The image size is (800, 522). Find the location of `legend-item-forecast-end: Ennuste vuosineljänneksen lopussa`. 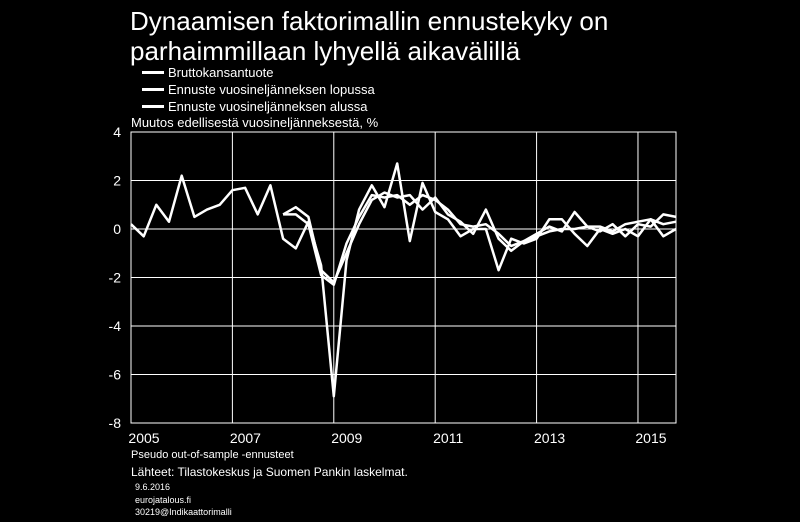

legend-item-forecast-end: Ennuste vuosineljänneksen lopussa is located at coordinates (258, 89).